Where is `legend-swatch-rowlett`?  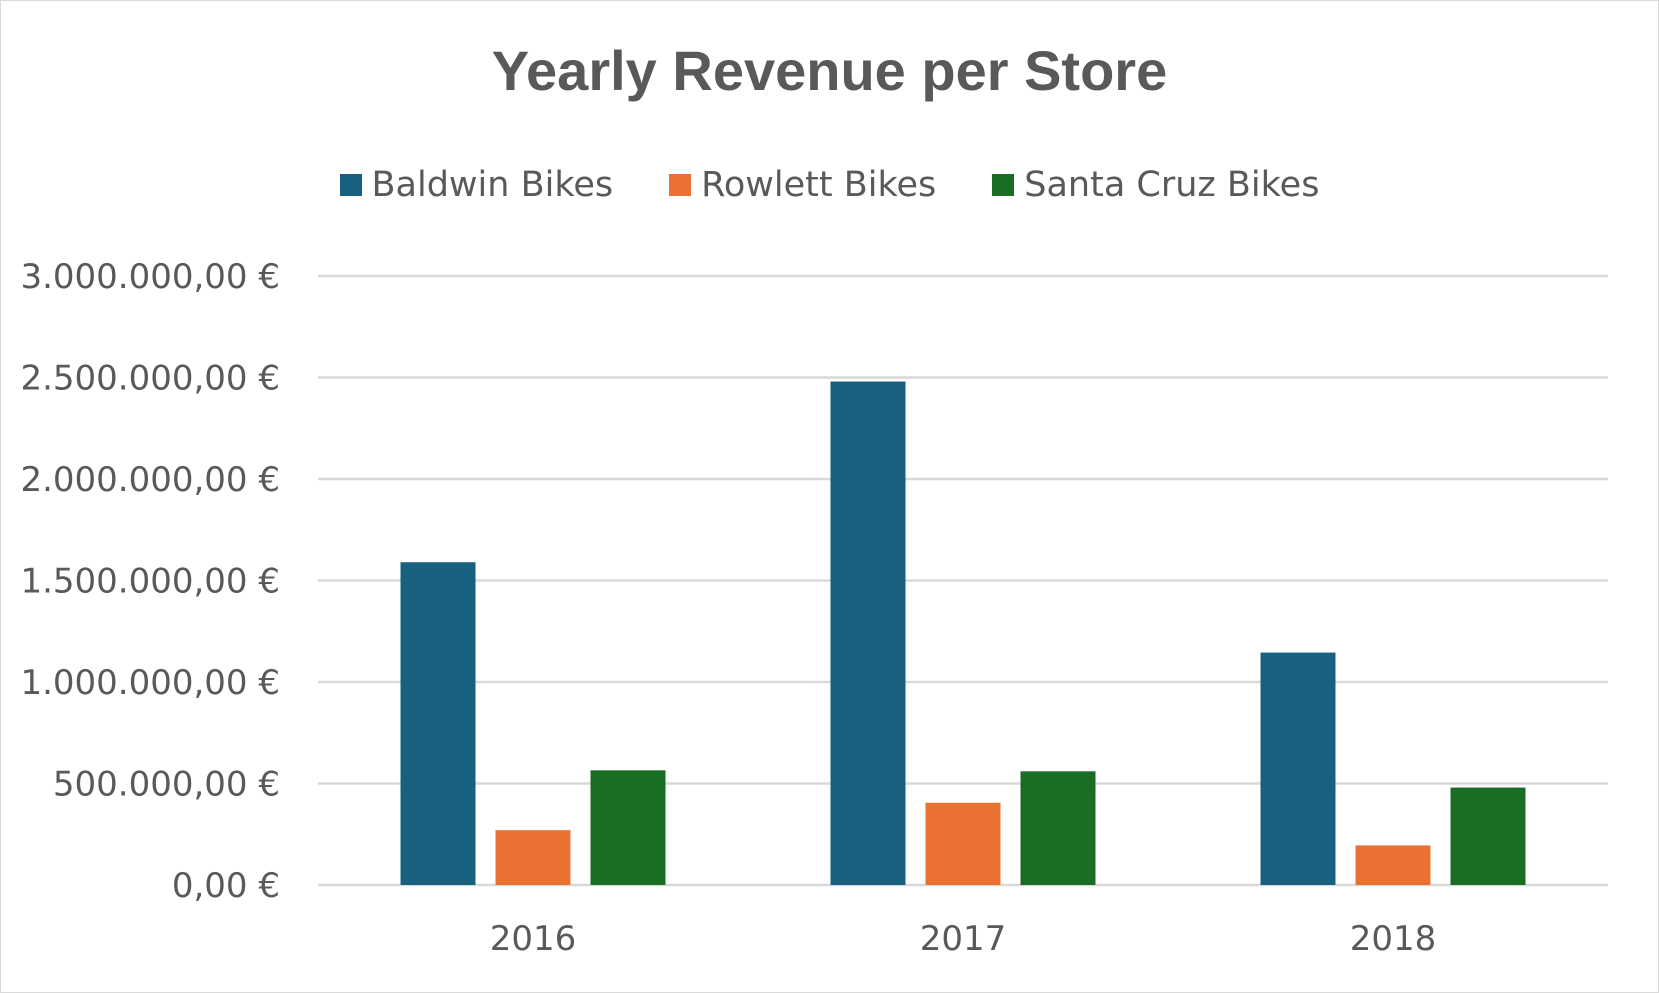 legend-swatch-rowlett is located at coordinates (680, 185).